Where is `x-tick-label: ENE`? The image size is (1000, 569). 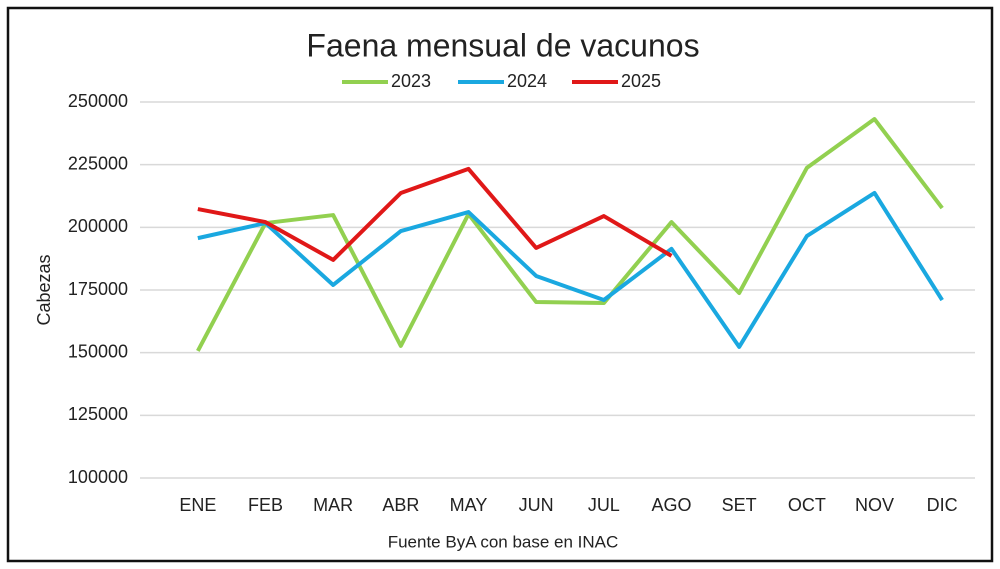
x-tick-label: ENE is located at coordinates (197, 505).